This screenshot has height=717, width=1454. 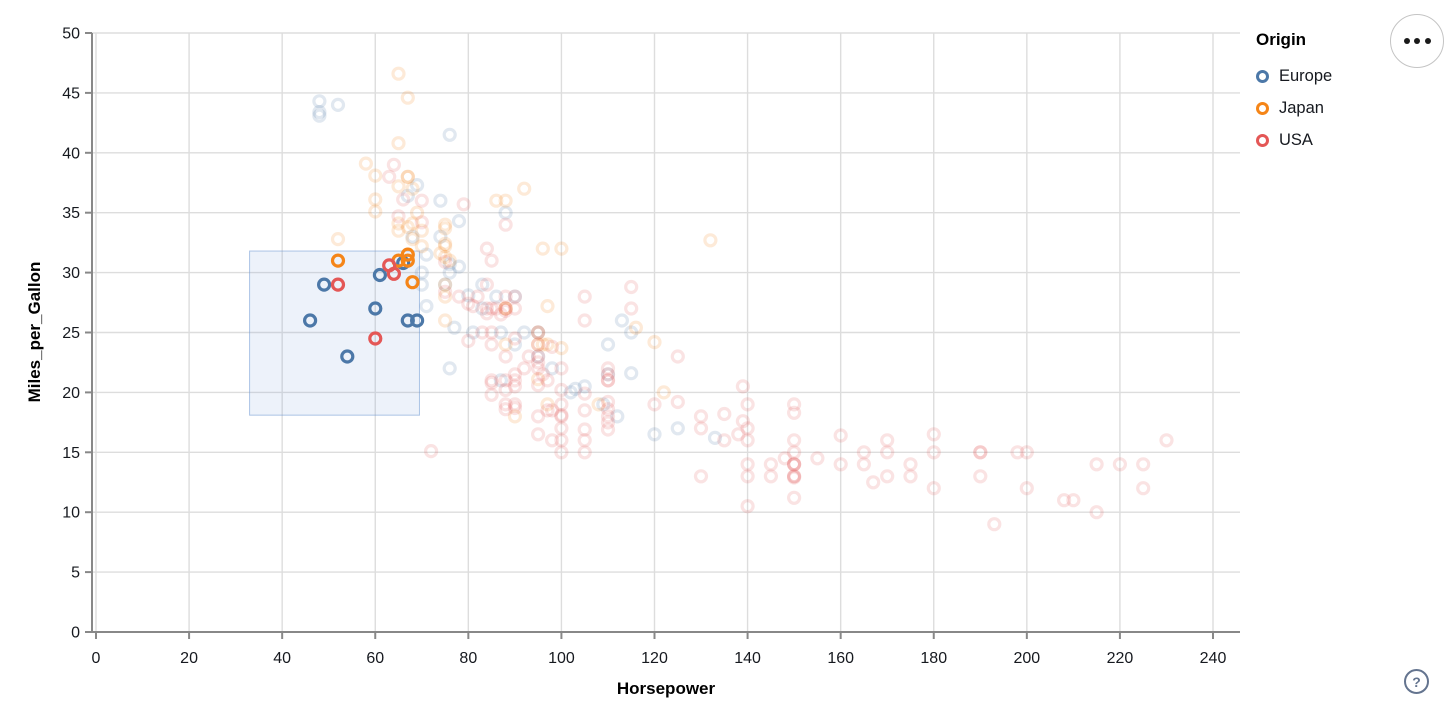 I want to click on legend-items: Europe Japan USA, so click(x=1321, y=108).